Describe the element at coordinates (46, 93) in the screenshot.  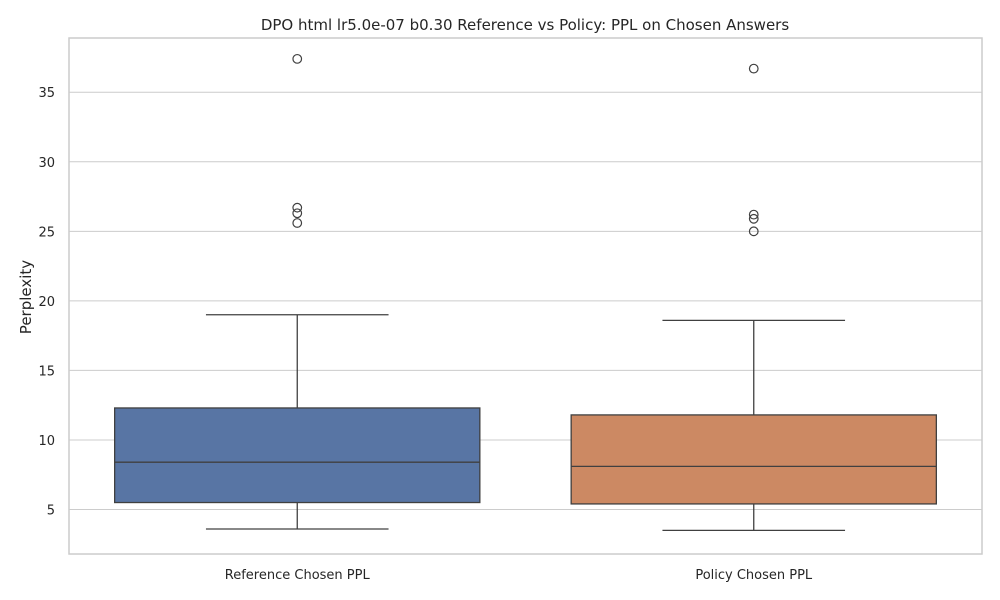
I see `y-tick-label: 35` at that location.